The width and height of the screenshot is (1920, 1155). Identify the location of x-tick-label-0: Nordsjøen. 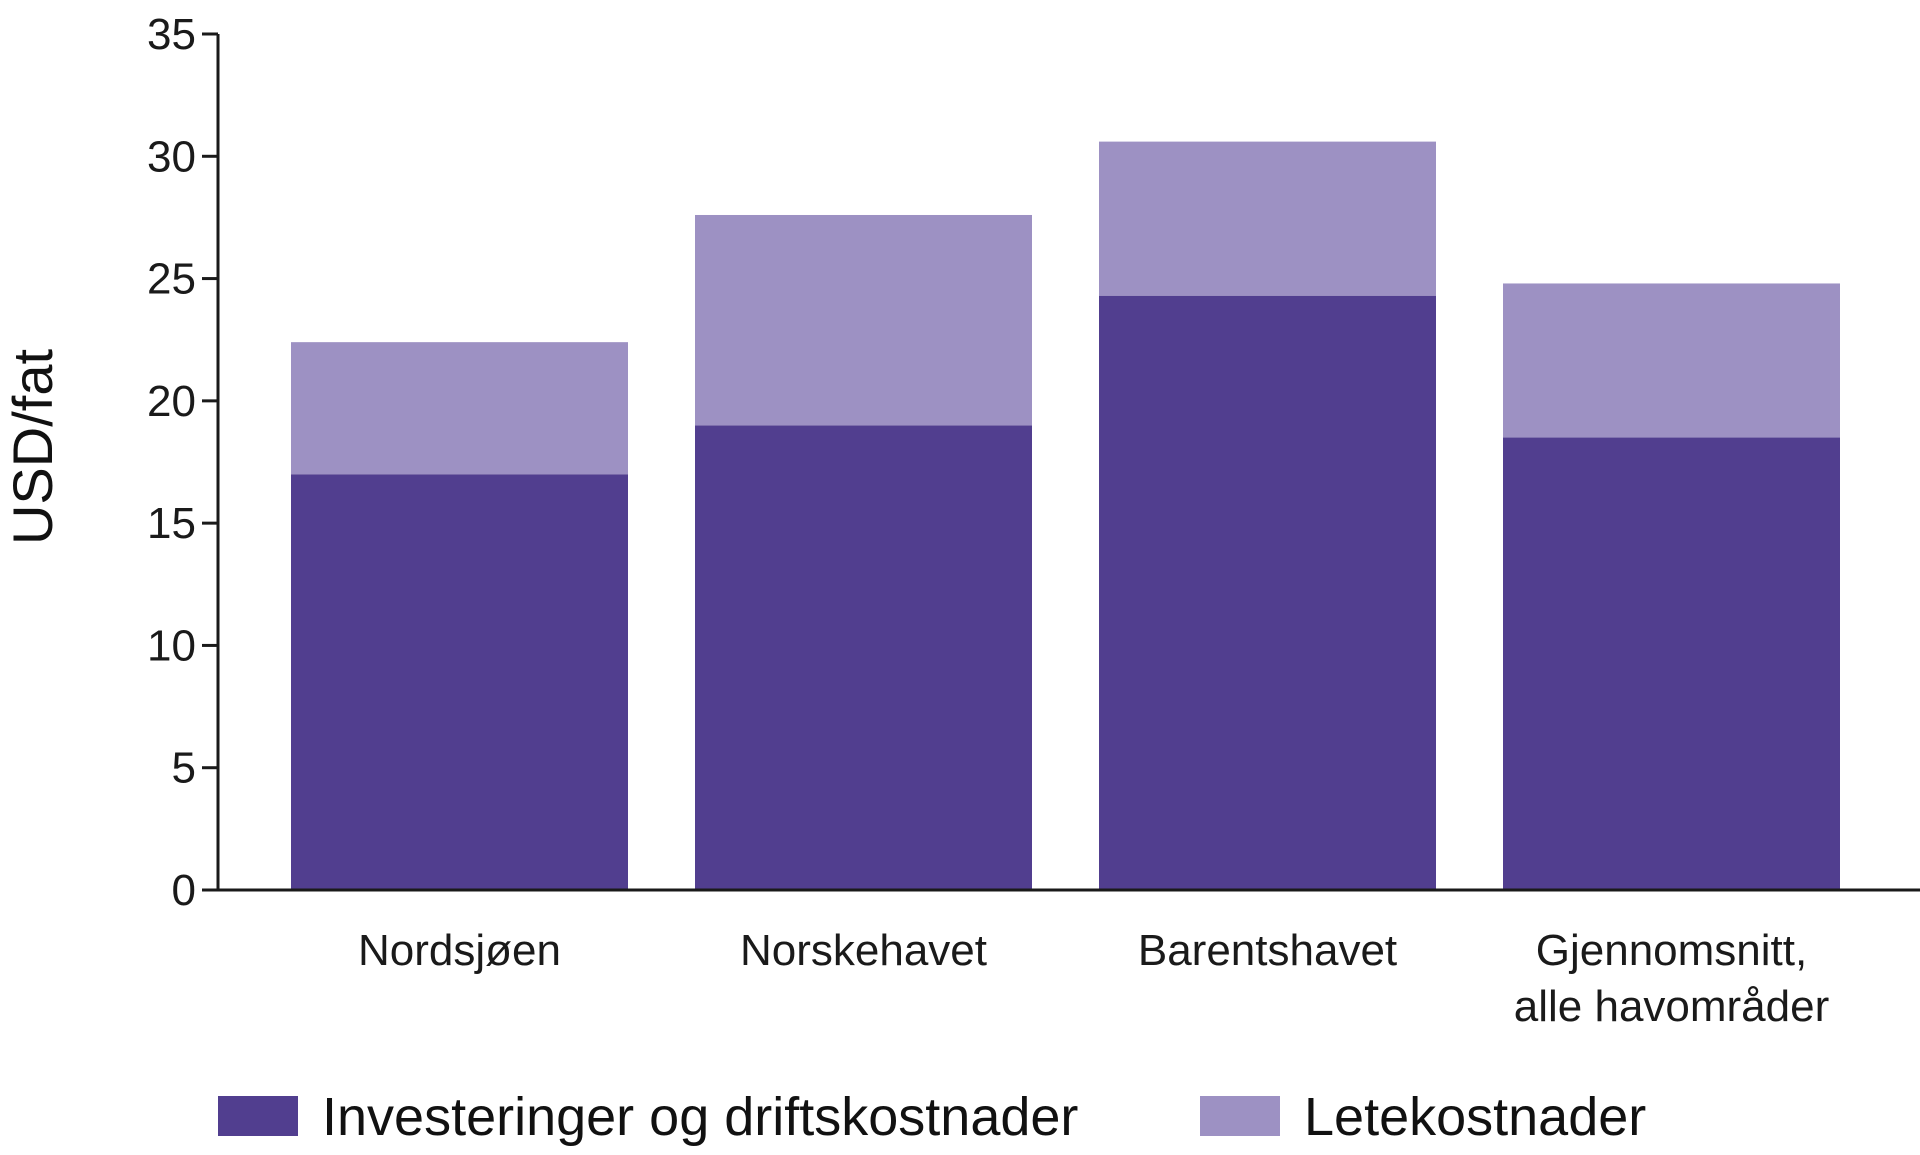
(459, 950).